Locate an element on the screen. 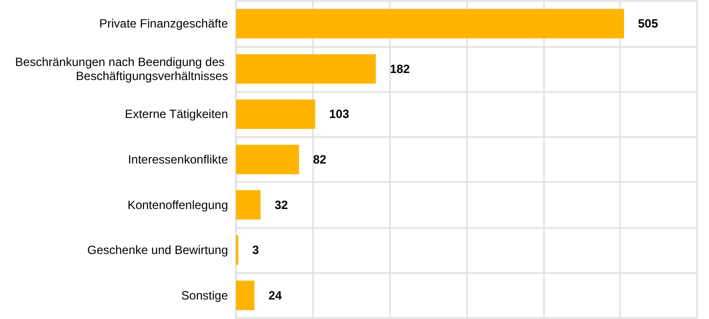 Image resolution: width=709 pixels, height=319 pixels. y-tick-label: Sonstige is located at coordinates (204, 295).